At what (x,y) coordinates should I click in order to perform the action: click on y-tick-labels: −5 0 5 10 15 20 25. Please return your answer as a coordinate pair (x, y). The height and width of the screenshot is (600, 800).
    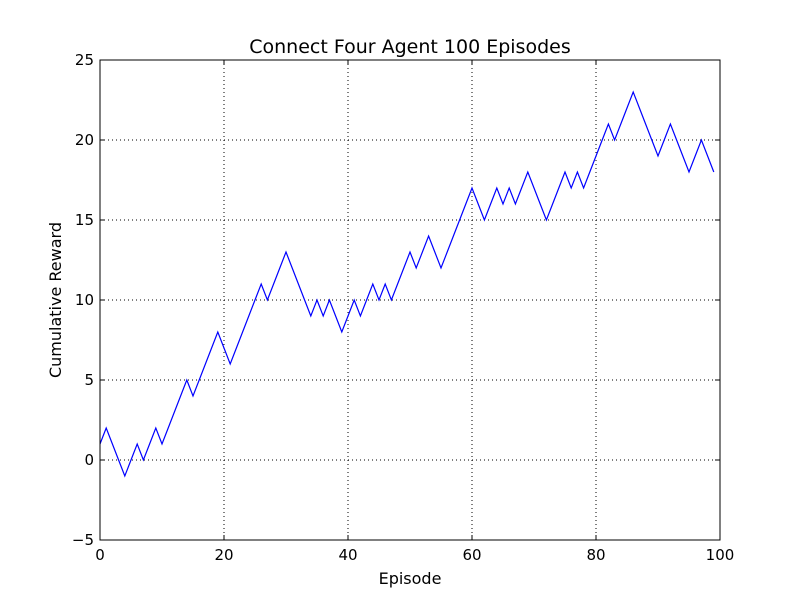
    Looking at the image, I should click on (83, 300).